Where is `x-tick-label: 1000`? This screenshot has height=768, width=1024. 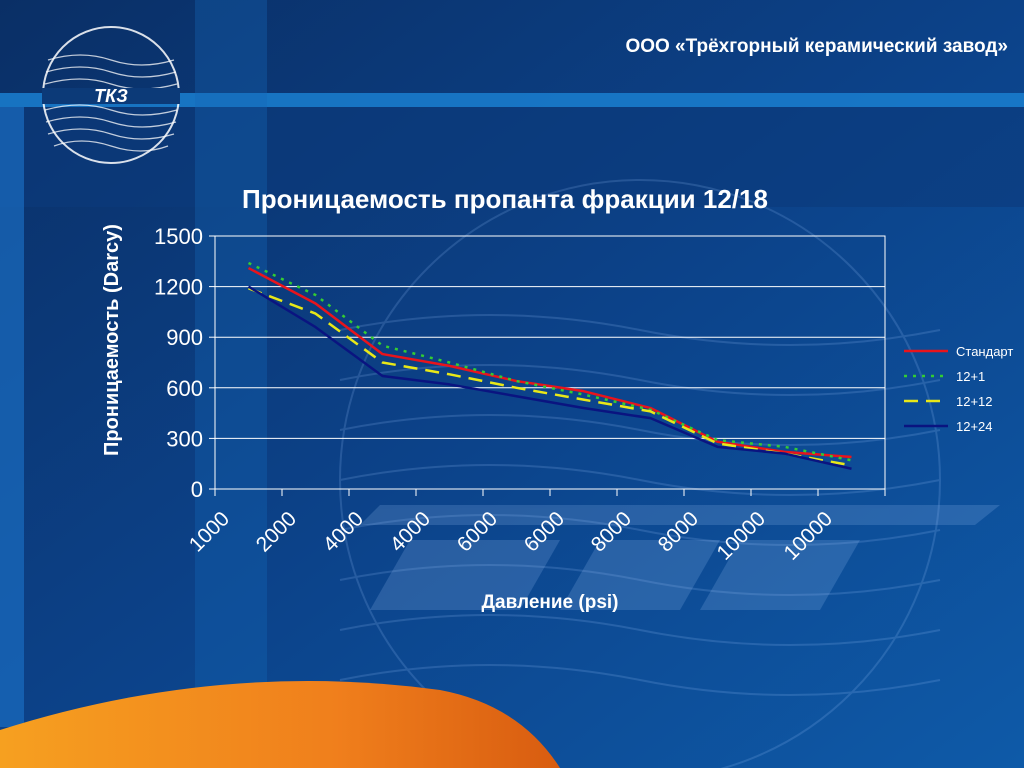
x-tick-label: 1000 is located at coordinates (209, 531).